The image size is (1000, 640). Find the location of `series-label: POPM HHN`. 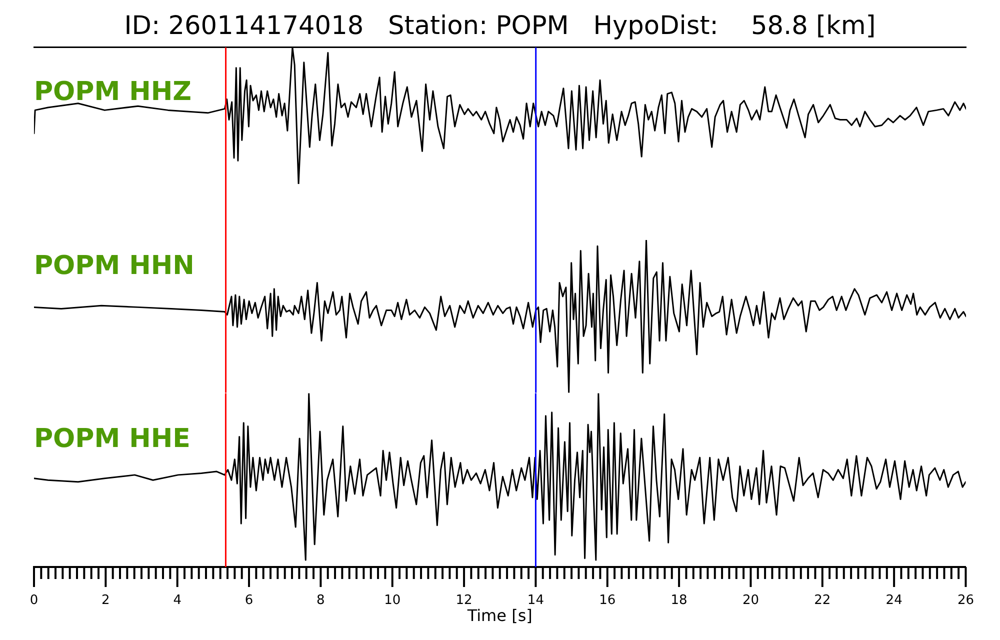

series-label: POPM HHN is located at coordinates (114, 266).